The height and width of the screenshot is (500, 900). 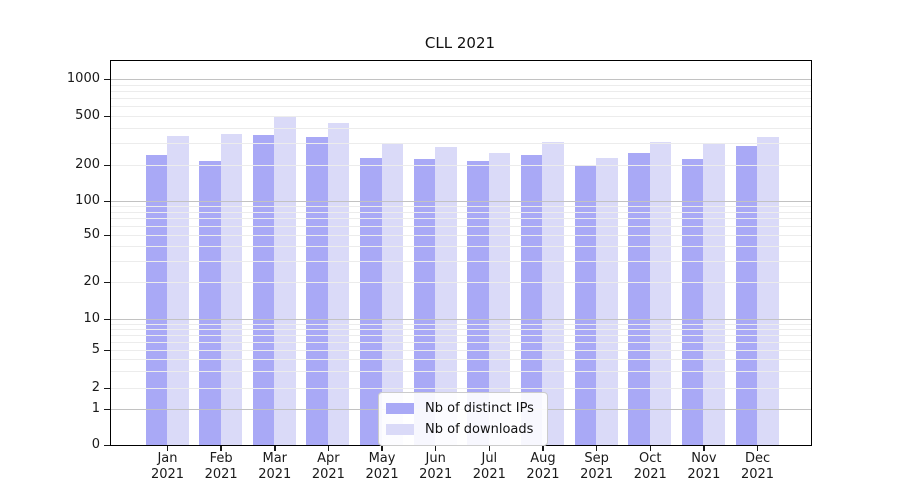 What do you see at coordinates (650, 458) in the screenshot?
I see `x-tick-label-month: Oct` at bounding box center [650, 458].